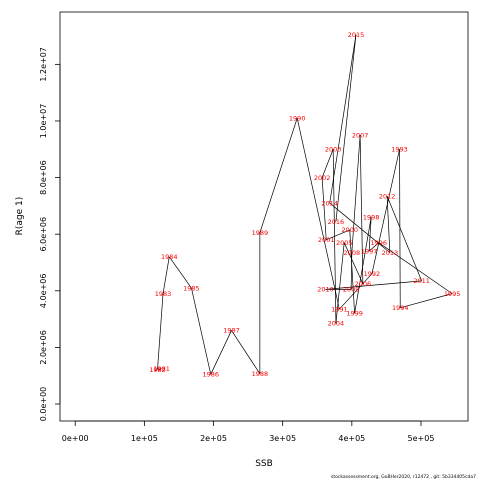  I want to click on year-label-1983: 1983, so click(163, 294).